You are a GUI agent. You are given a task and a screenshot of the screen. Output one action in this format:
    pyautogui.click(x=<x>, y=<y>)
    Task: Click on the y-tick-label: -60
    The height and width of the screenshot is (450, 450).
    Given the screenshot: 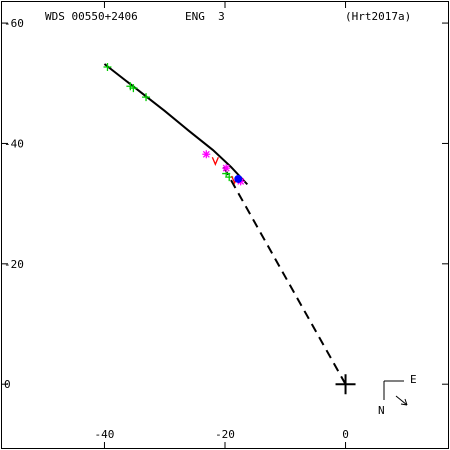 What is the action you would take?
    pyautogui.click(x=14, y=23)
    